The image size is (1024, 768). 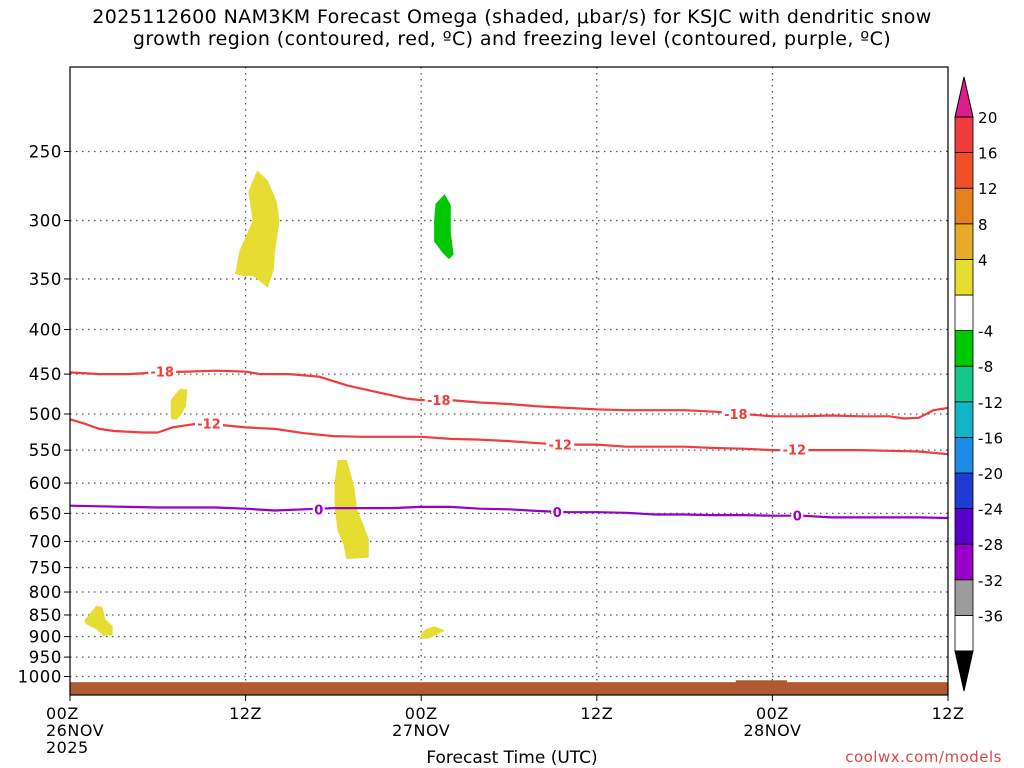 What do you see at coordinates (964, 97) in the screenshot?
I see `colorbar-arrow-top` at bounding box center [964, 97].